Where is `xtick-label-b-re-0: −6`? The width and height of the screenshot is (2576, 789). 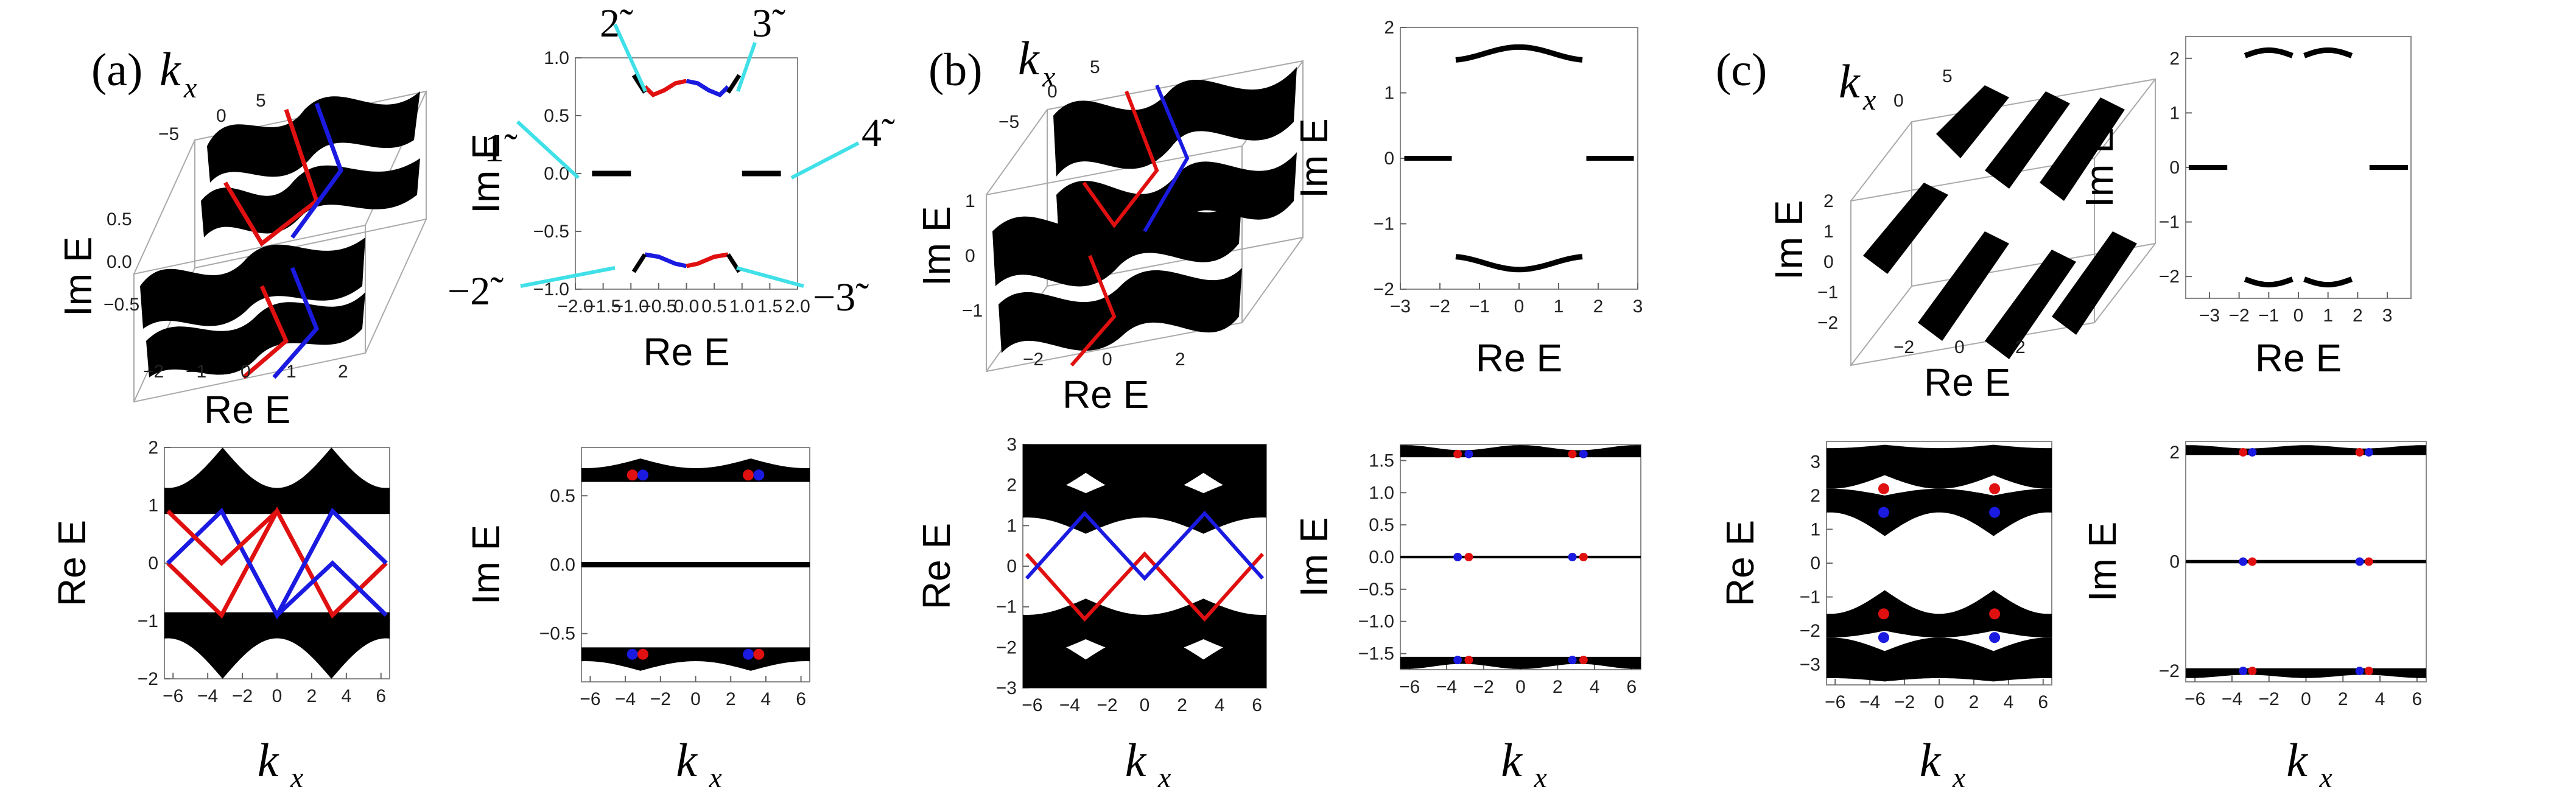 xtick-label-b-re-0: −6 is located at coordinates (1032, 705).